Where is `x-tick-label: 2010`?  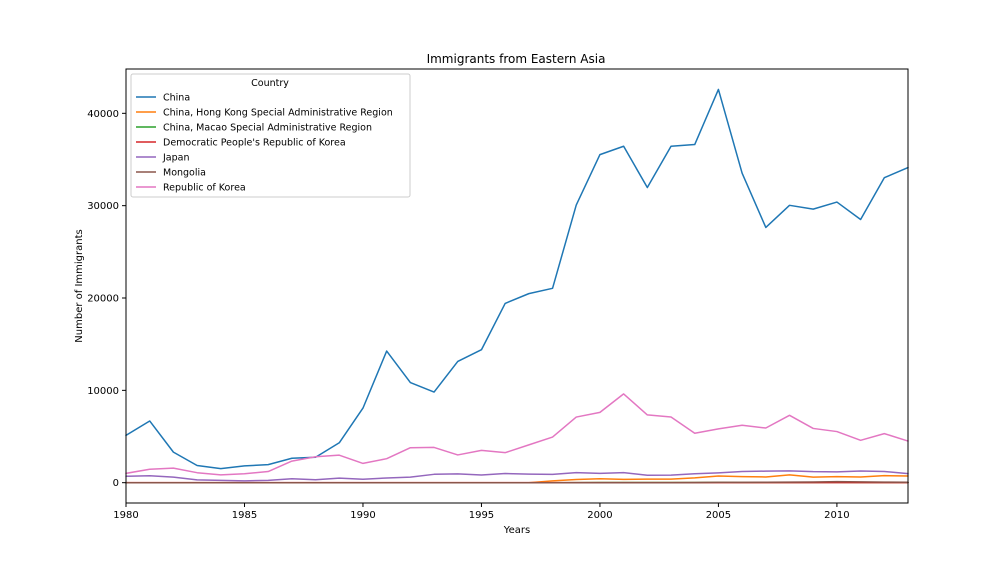 x-tick-label: 2010 is located at coordinates (836, 515).